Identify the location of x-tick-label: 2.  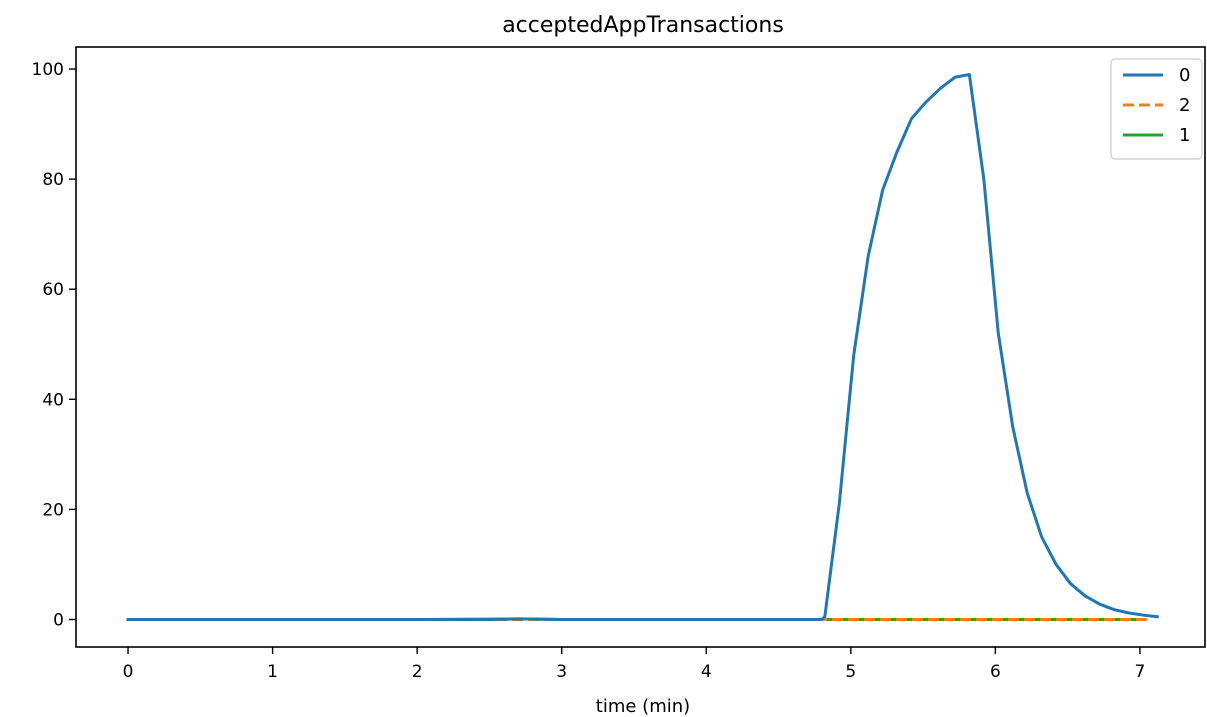
(417, 672).